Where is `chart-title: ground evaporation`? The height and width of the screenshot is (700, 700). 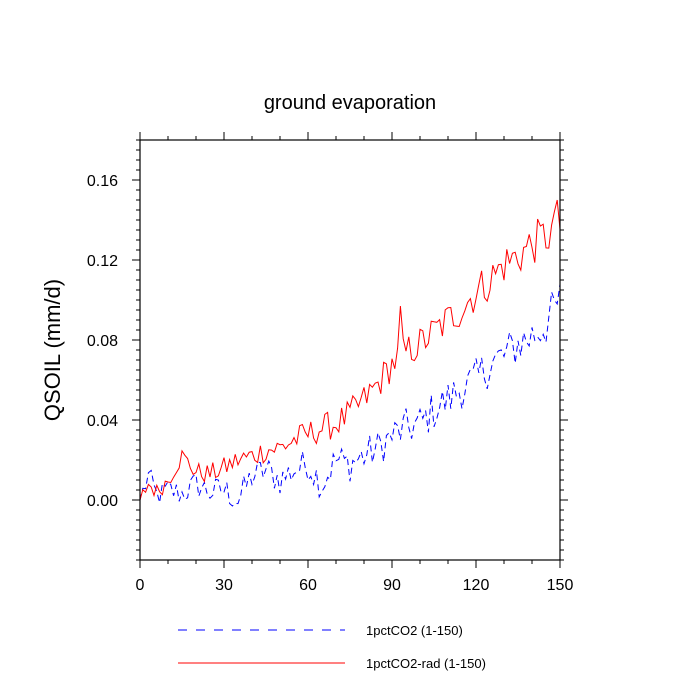 chart-title: ground evaporation is located at coordinates (350, 103).